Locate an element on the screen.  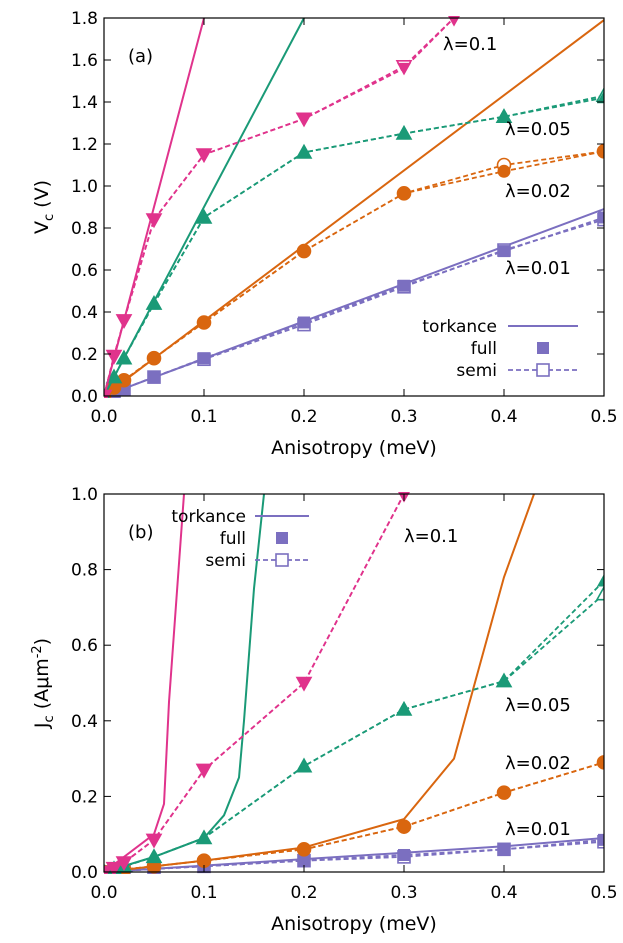
panel-label: (a) is located at coordinates (140, 56).